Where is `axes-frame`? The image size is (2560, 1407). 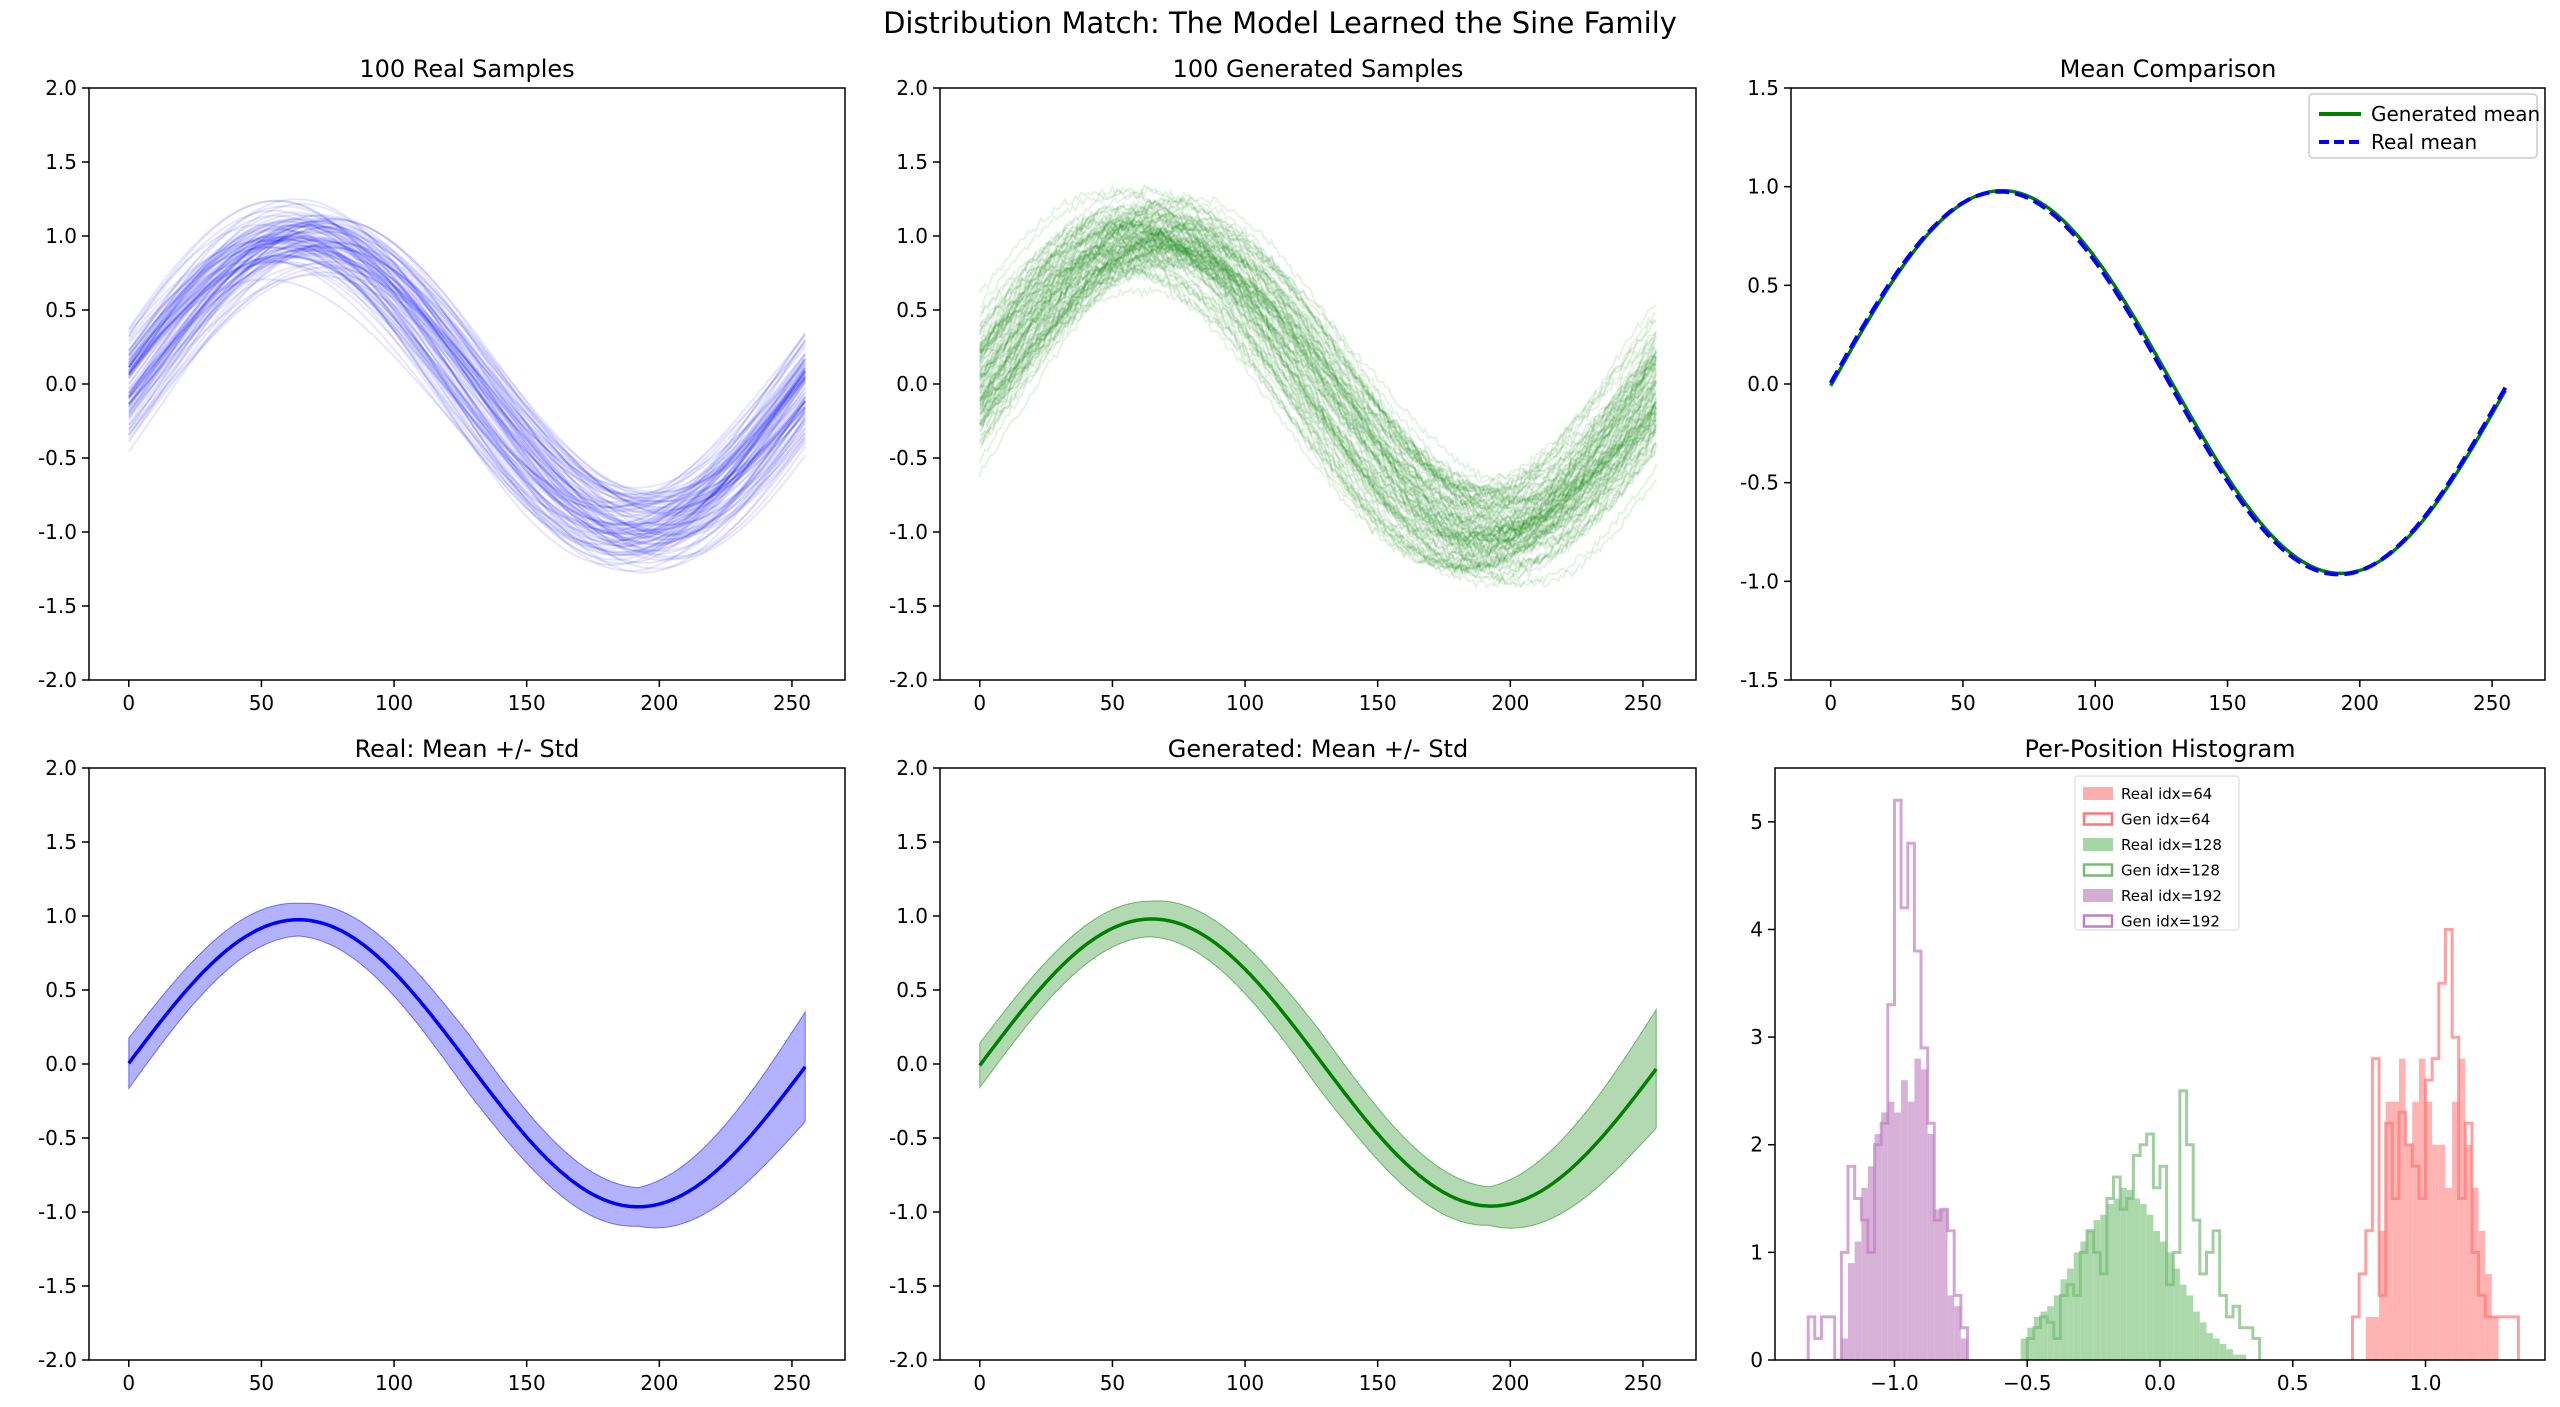
axes-frame is located at coordinates (1318, 384).